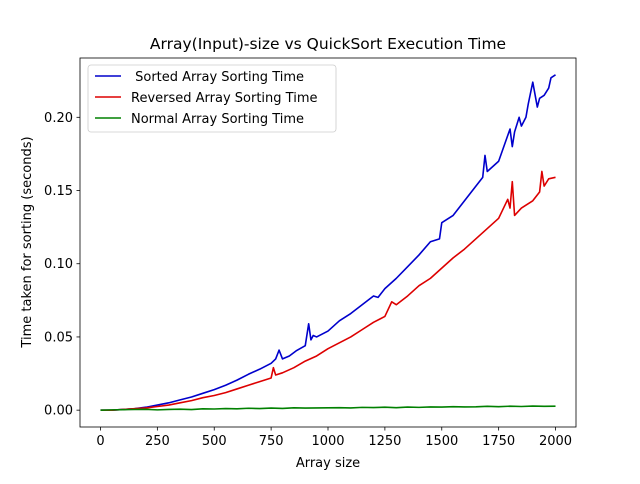 Image resolution: width=640 pixels, height=484 pixels. What do you see at coordinates (157, 441) in the screenshot?
I see `x-tick-label: 250` at bounding box center [157, 441].